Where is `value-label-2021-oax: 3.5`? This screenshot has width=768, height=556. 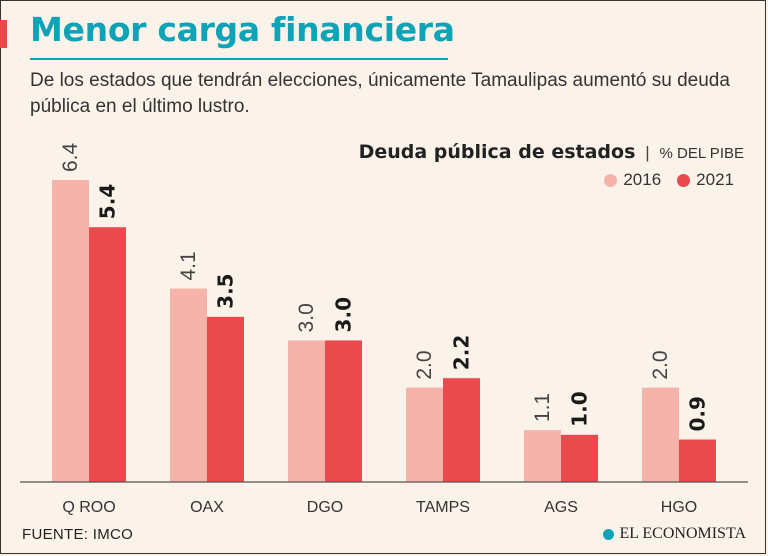 value-label-2021-oax: 3.5 is located at coordinates (226, 290).